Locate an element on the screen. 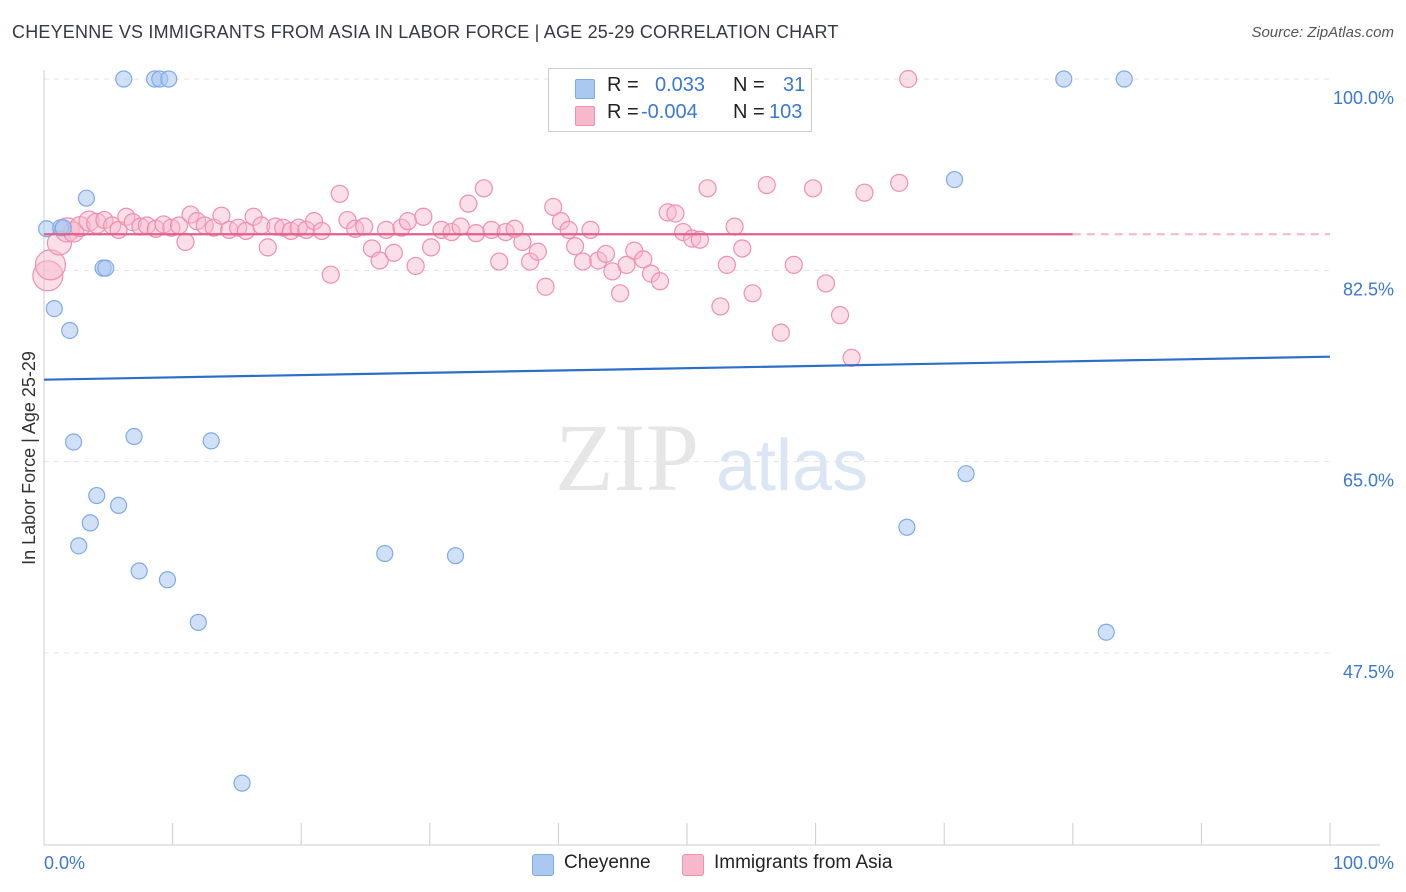 This screenshot has width=1406, height=892. y-tick-label-2: 65.0% is located at coordinates (1368, 481).